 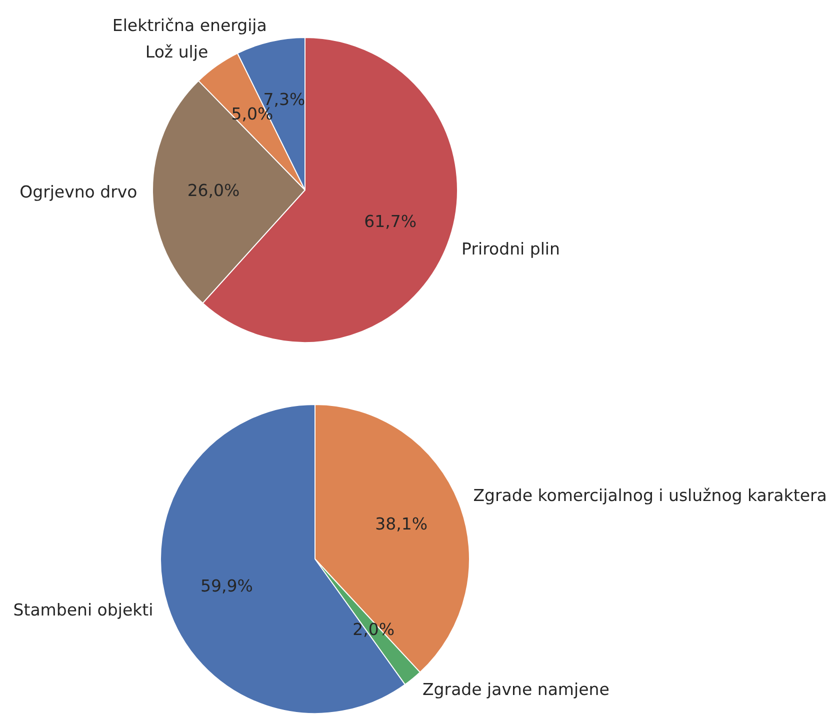 What do you see at coordinates (390, 222) in the screenshot?
I see `data-label: 61,7%` at bounding box center [390, 222].